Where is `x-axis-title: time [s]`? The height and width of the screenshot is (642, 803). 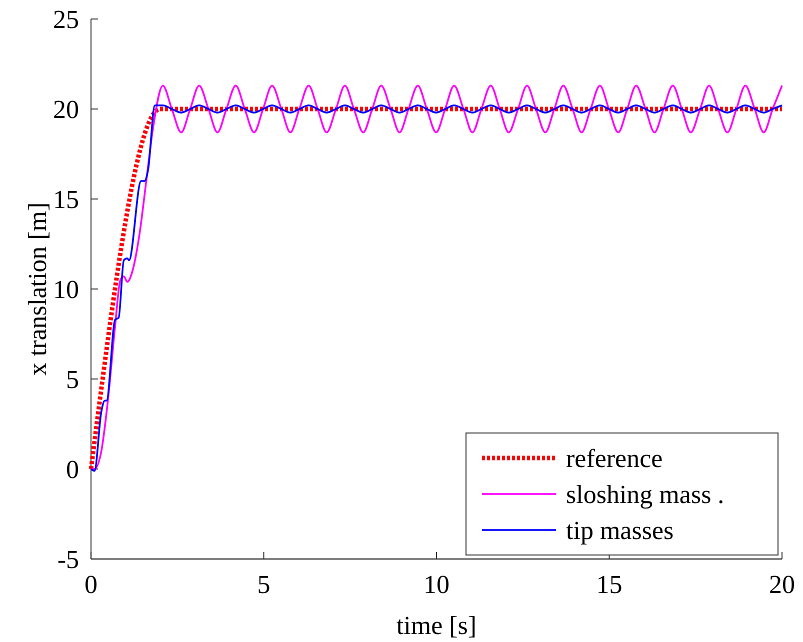 x-axis-title: time [s] is located at coordinates (436, 625).